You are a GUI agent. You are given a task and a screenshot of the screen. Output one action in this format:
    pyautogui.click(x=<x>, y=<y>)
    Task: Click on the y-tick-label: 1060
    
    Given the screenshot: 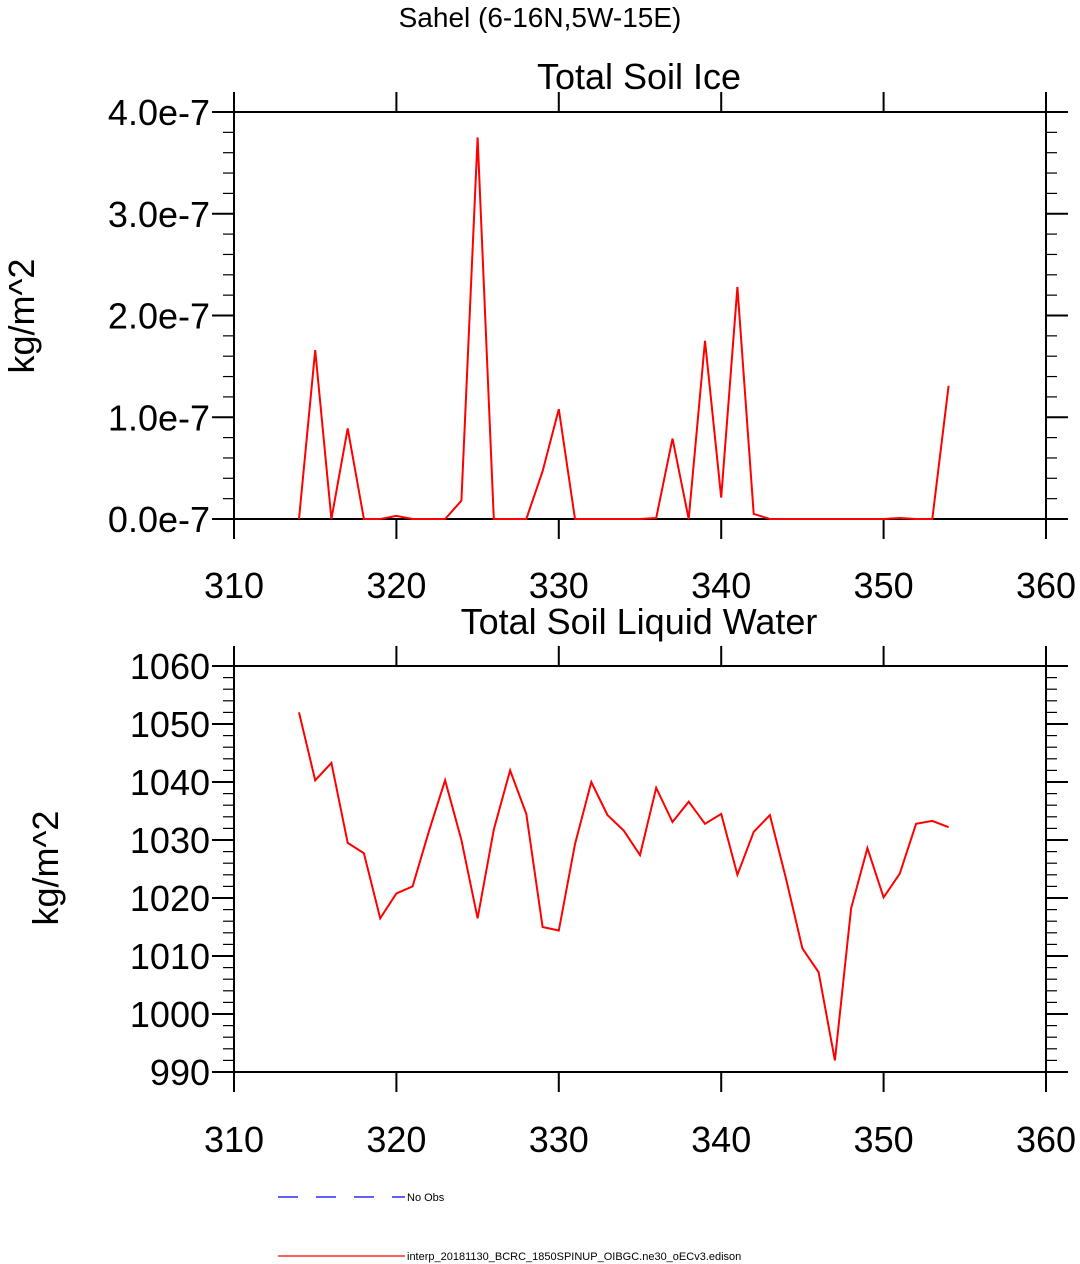 What is the action you would take?
    pyautogui.click(x=170, y=666)
    